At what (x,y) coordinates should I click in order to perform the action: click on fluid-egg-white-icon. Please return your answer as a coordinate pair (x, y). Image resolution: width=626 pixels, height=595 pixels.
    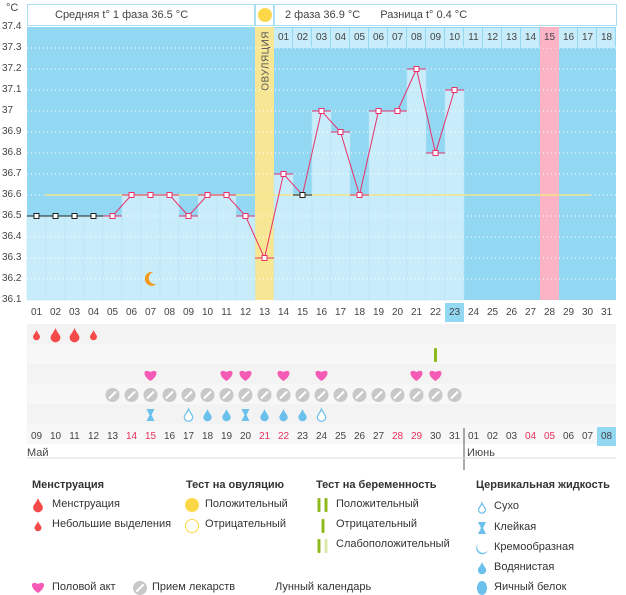
    Looking at the image, I should click on (482, 588).